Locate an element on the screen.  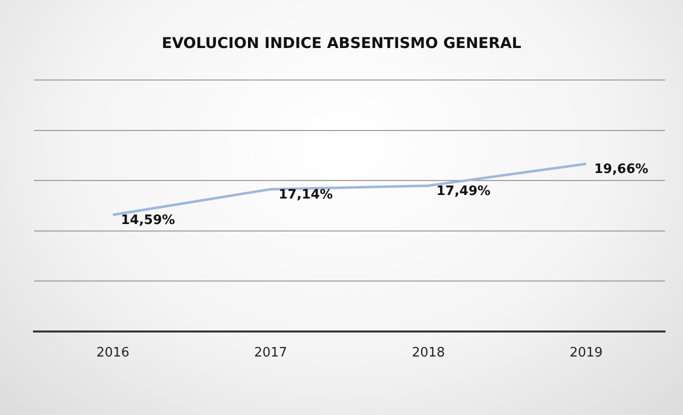
data-label: 19,66% is located at coordinates (621, 170).